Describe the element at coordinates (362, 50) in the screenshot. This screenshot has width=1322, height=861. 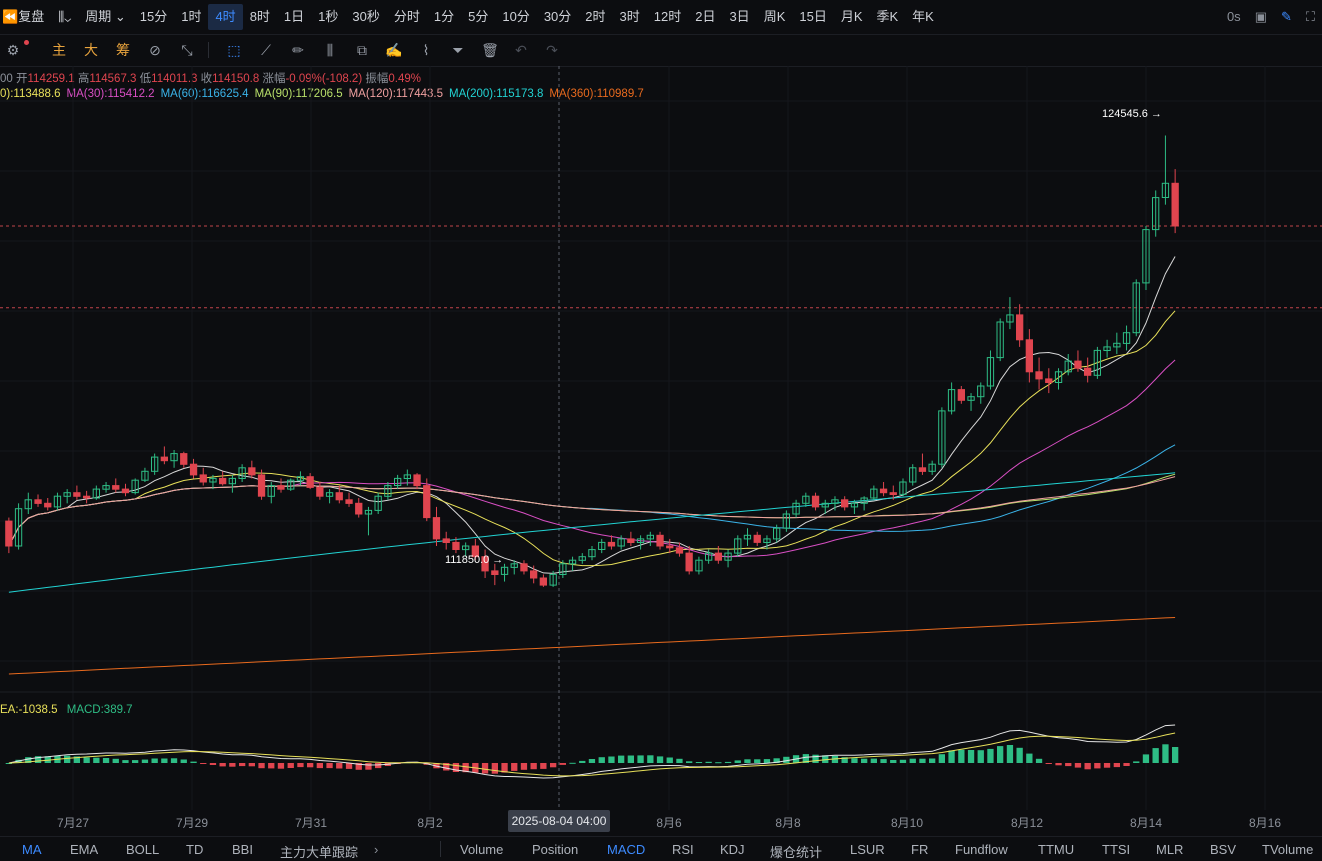
I see `copy-icon: ⧉` at that location.